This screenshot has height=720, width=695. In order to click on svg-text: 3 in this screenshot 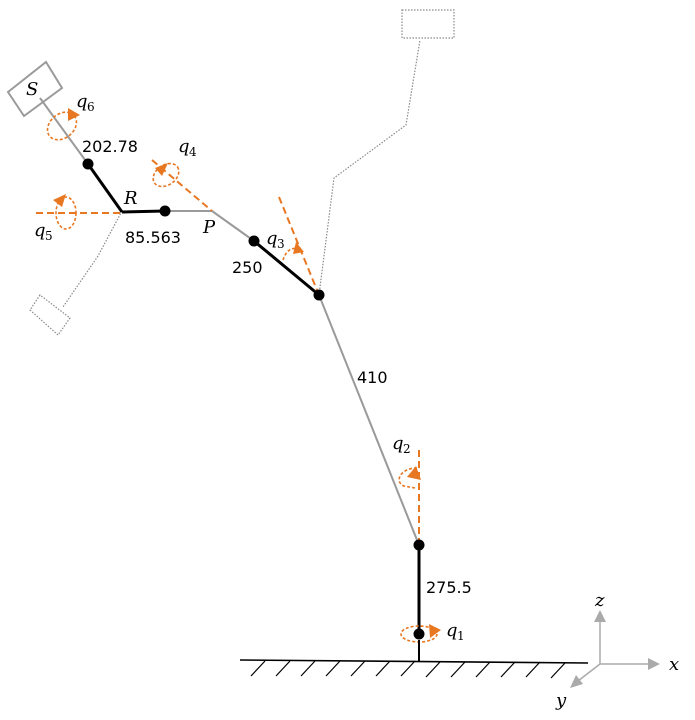, I will do `click(281, 244)`.